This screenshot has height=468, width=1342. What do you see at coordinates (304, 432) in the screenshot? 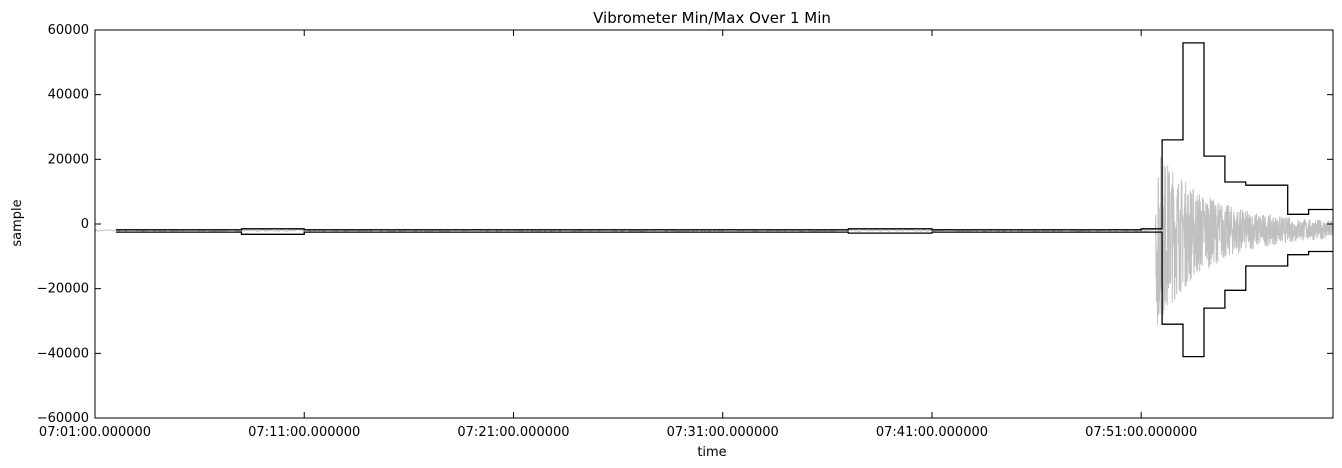
I see `x-tick-label: 07:11:00.000000` at bounding box center [304, 432].